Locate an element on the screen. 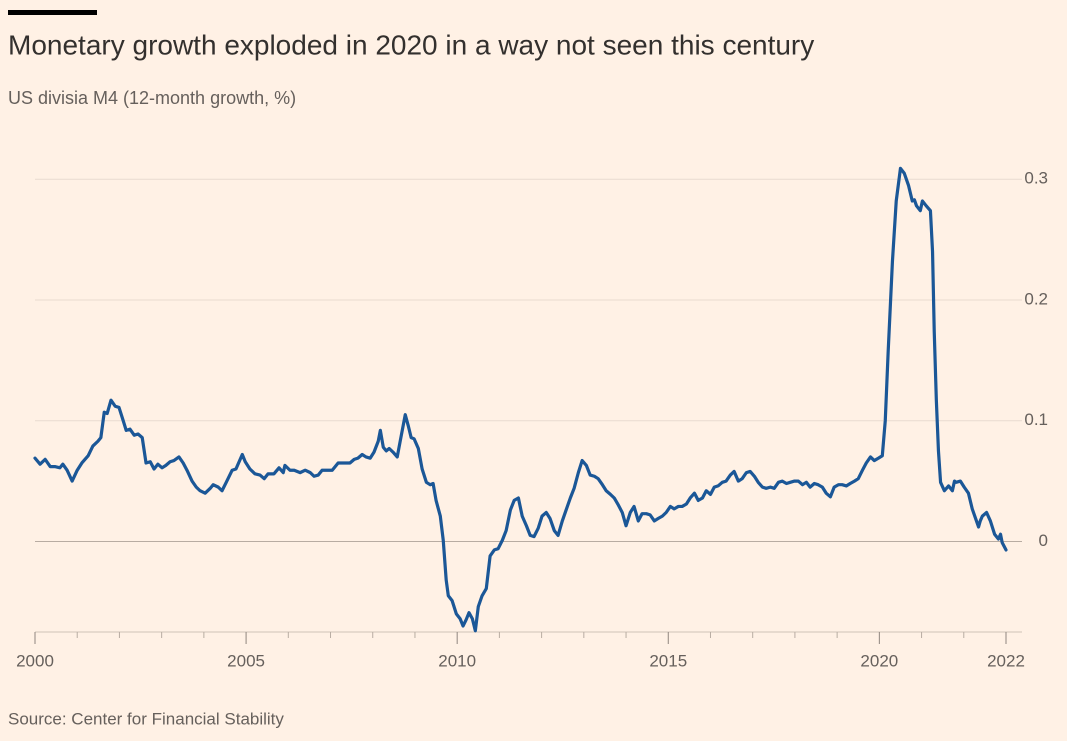  x-tick-label: 2020 is located at coordinates (879, 660).